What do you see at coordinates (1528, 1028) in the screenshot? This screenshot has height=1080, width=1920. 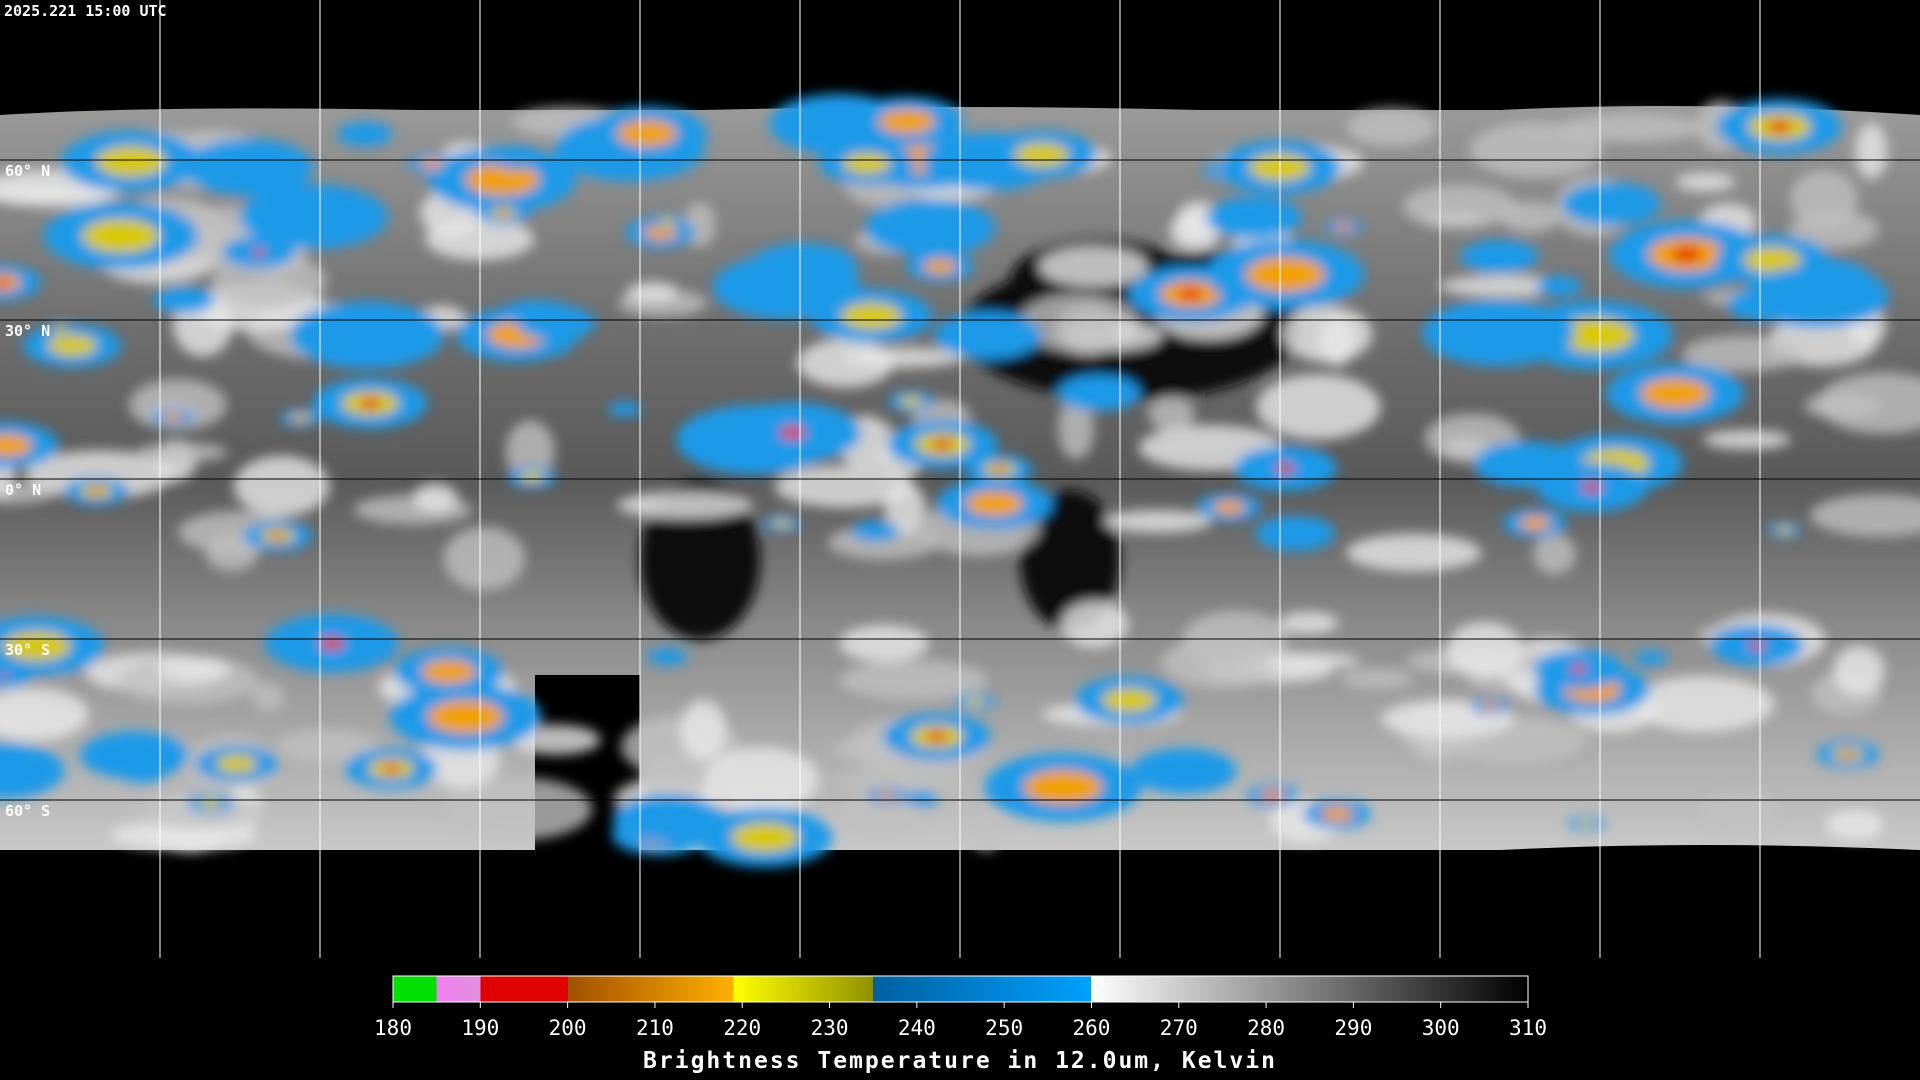 I see `colorbar-tick-label: 310` at bounding box center [1528, 1028].